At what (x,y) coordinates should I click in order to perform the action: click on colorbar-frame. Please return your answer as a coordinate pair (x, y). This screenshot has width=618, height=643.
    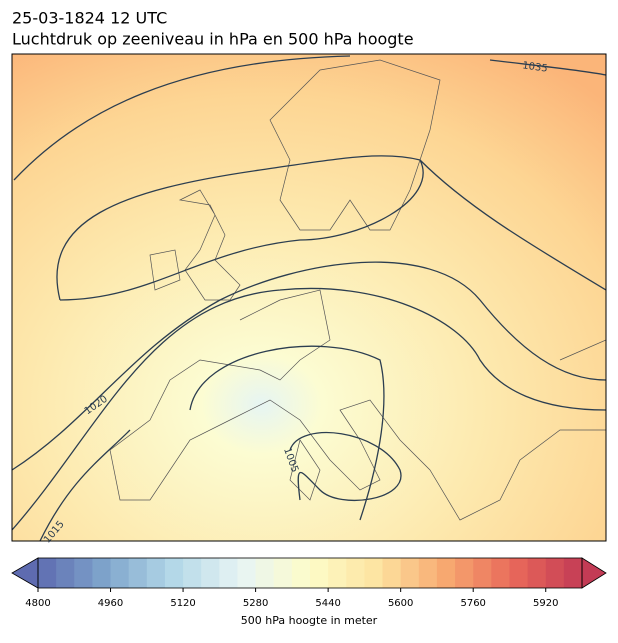
    Looking at the image, I should click on (310, 573).